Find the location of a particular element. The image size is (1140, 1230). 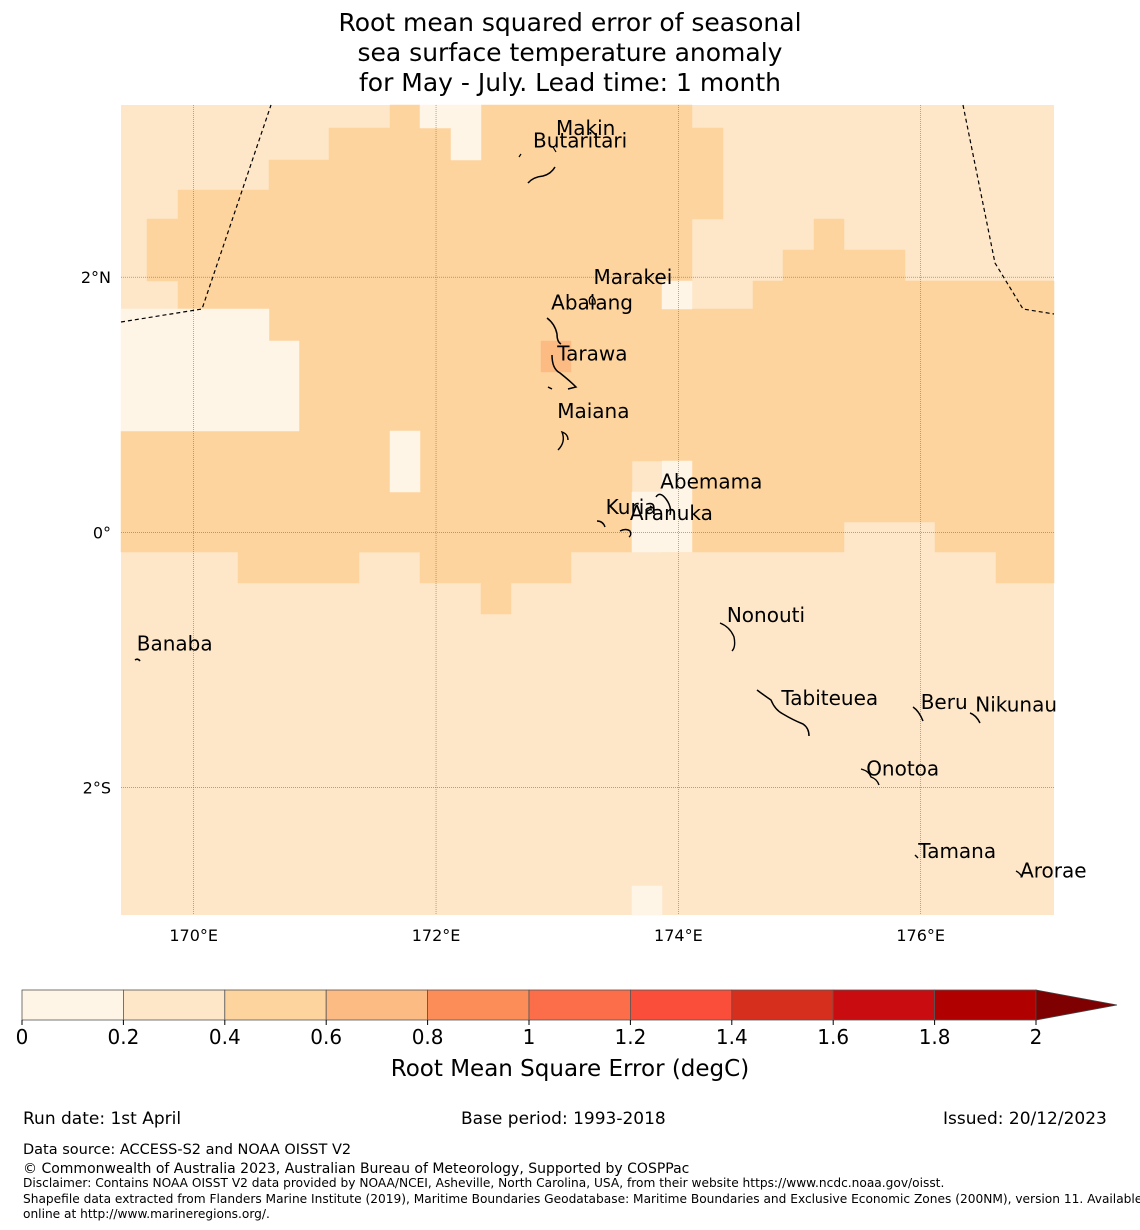

island-label-butaritari: Butaritari is located at coordinates (580, 141).